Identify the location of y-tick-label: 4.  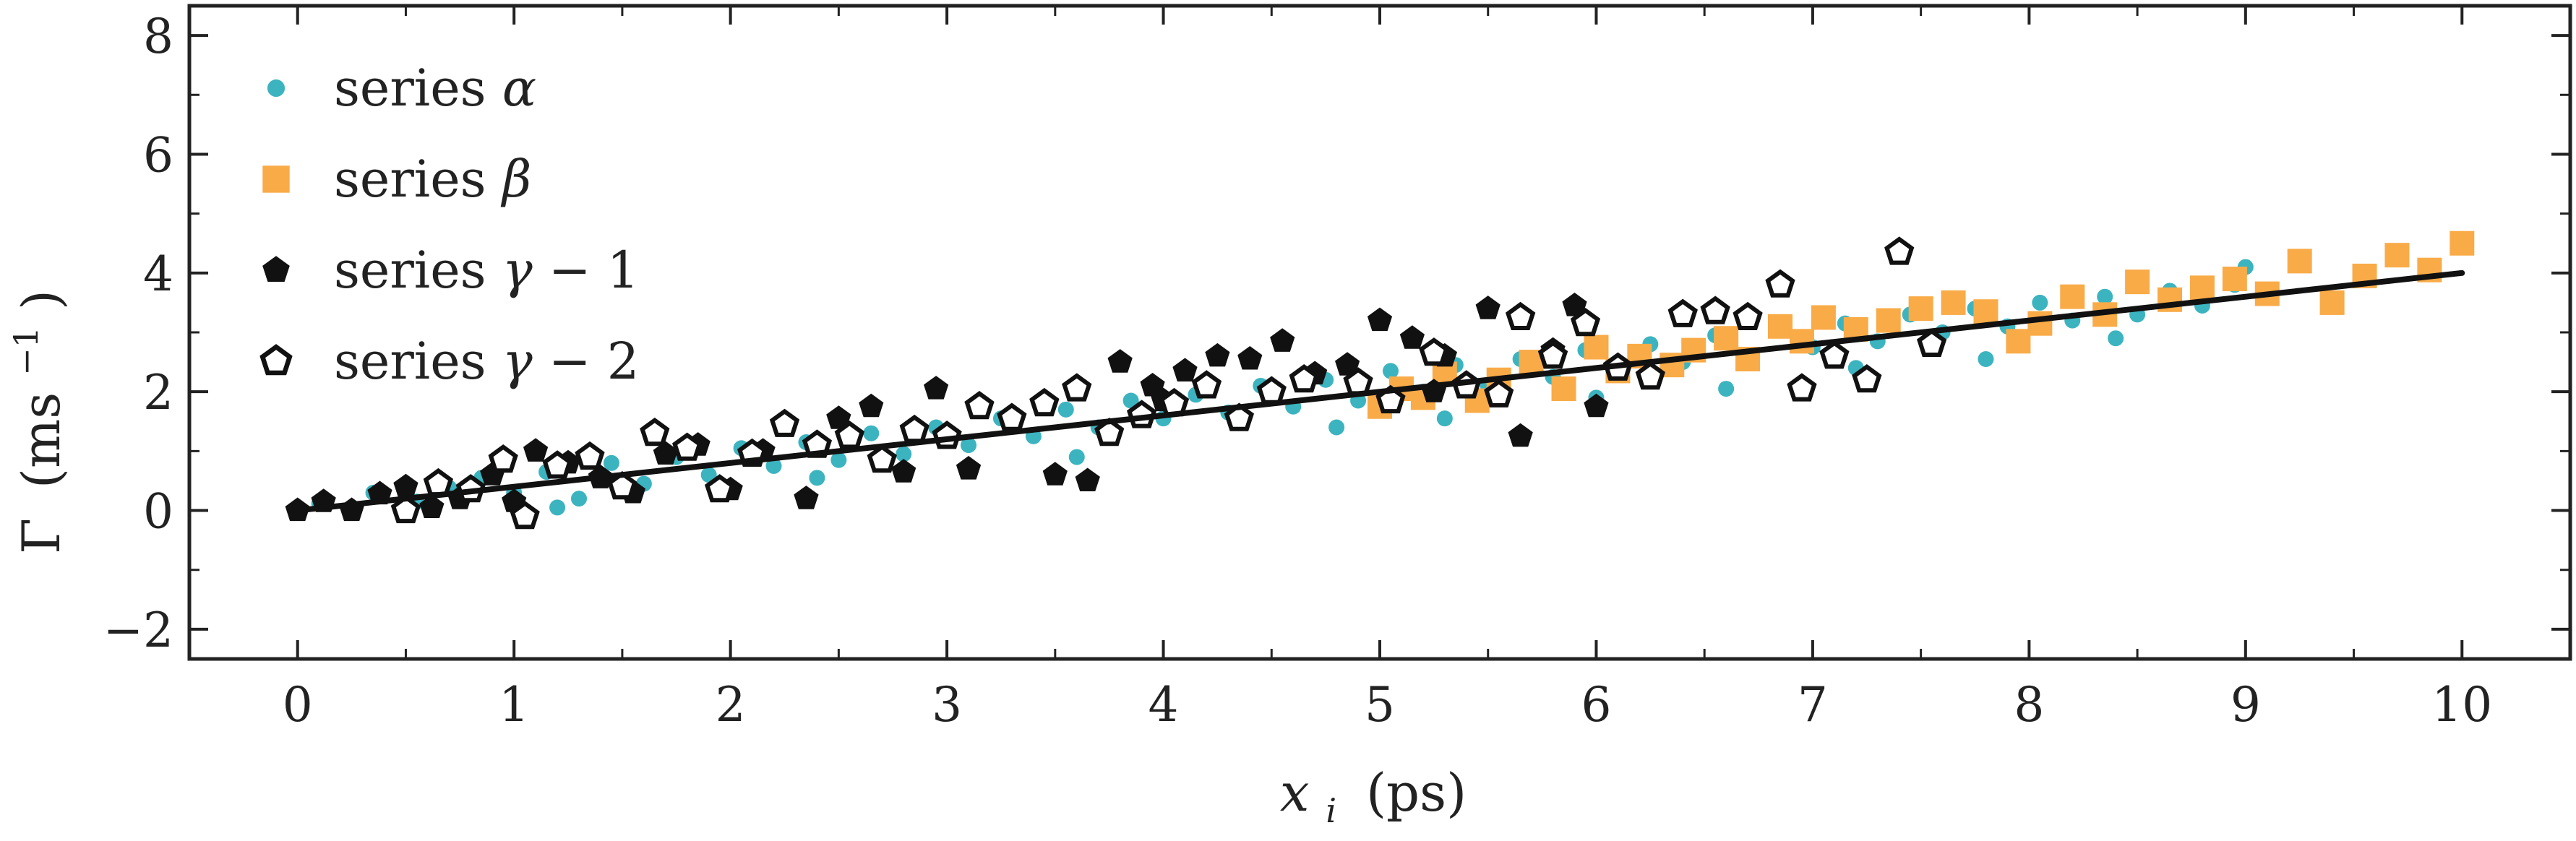
(158, 274).